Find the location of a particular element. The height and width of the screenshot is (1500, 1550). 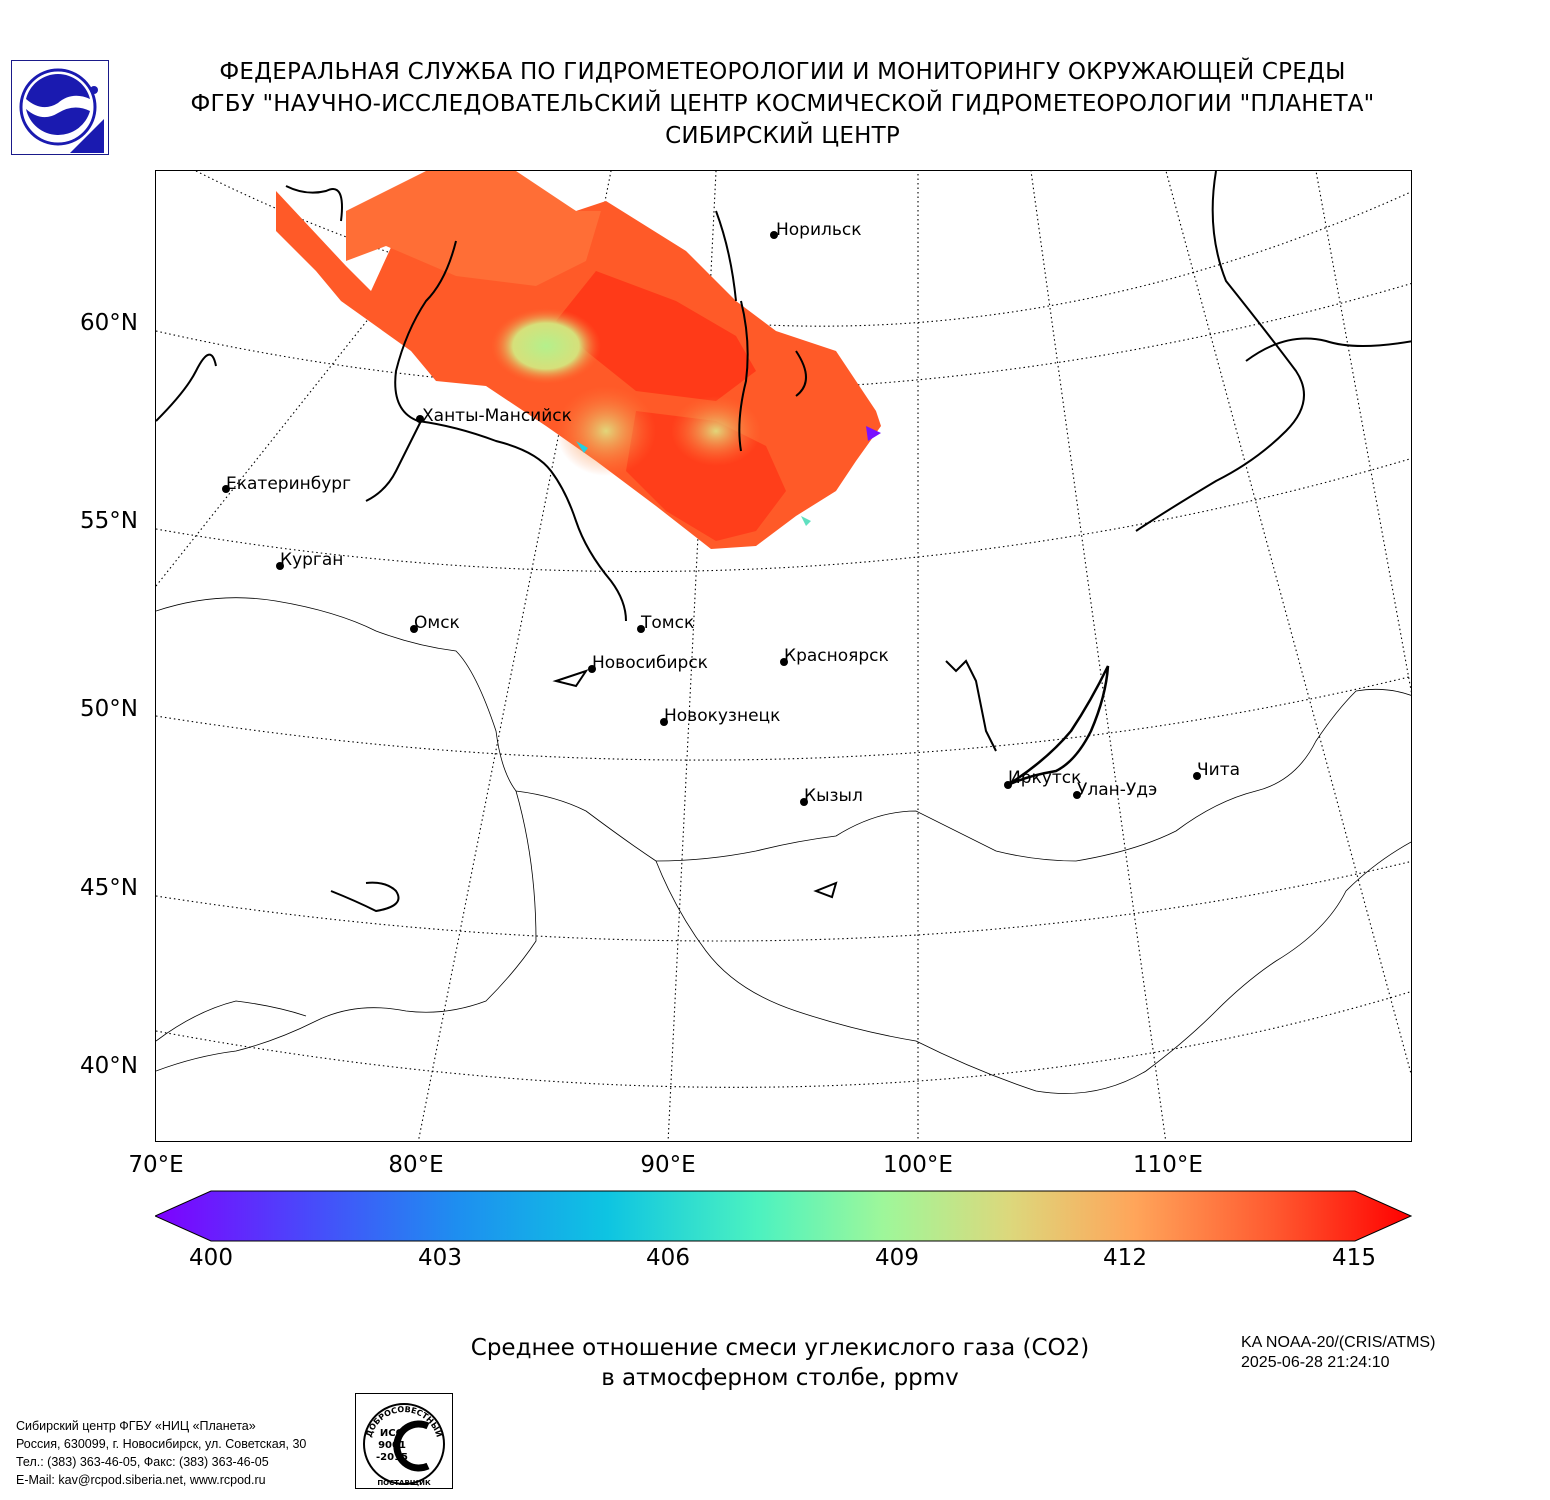

satellite-datetime: 2025-06-28 21:24:10 is located at coordinates (1315, 1362).